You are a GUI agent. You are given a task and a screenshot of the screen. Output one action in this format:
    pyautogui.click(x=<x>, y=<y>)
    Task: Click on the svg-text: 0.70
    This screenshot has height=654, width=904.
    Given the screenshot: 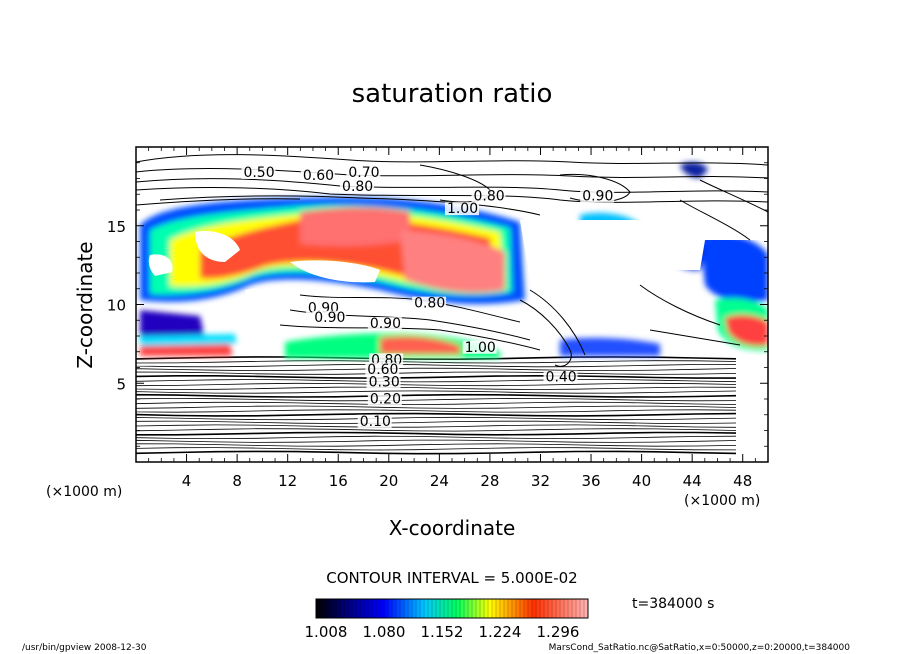 What is the action you would take?
    pyautogui.click(x=363, y=173)
    